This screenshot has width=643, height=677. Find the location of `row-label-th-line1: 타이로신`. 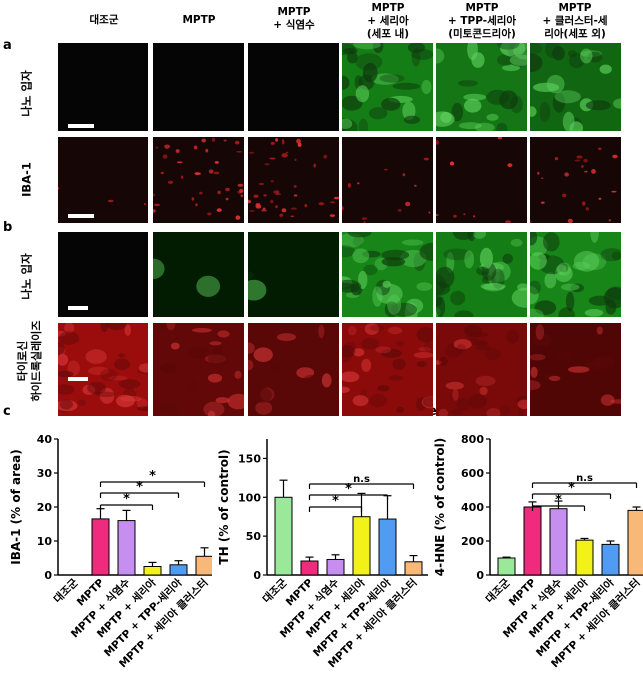

row-label-th-line1: 타이로신 is located at coordinates (22, 361).